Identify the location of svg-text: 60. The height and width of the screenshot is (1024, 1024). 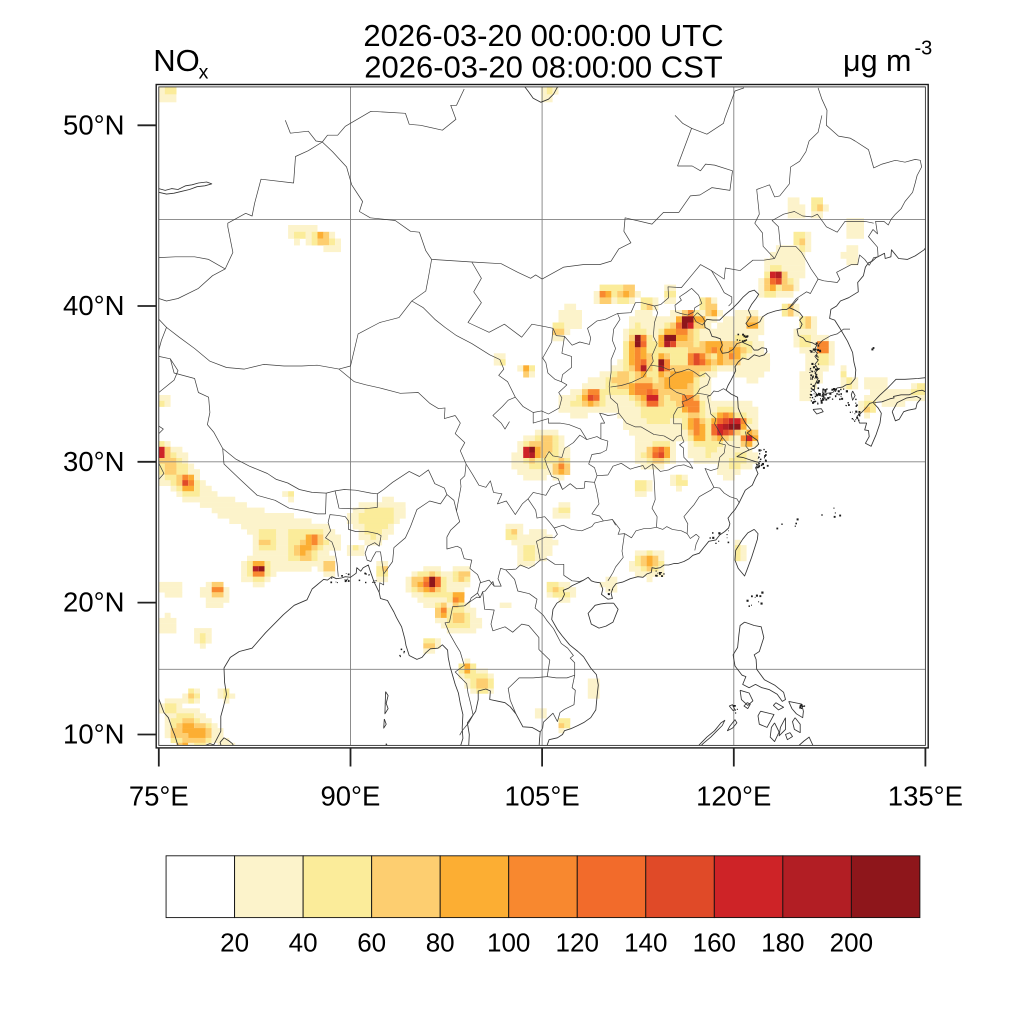
(371, 943).